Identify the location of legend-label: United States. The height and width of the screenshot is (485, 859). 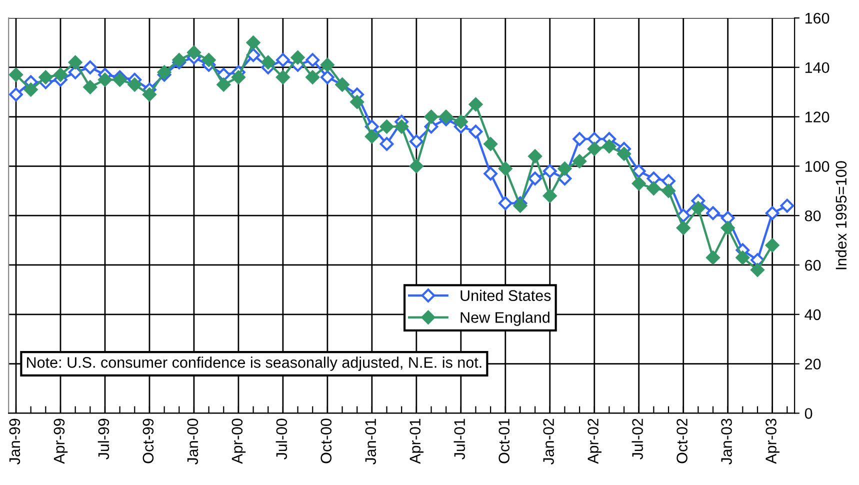
(505, 295).